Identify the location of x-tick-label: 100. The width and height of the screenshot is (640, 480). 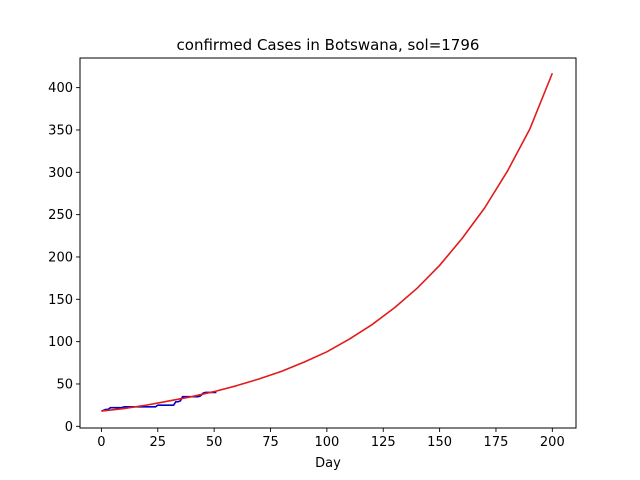
(326, 442).